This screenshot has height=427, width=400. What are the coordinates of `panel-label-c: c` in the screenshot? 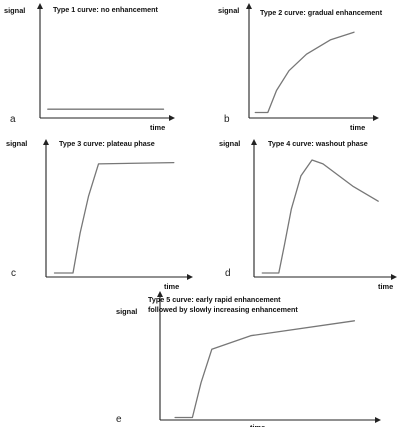 It's located at (13, 273).